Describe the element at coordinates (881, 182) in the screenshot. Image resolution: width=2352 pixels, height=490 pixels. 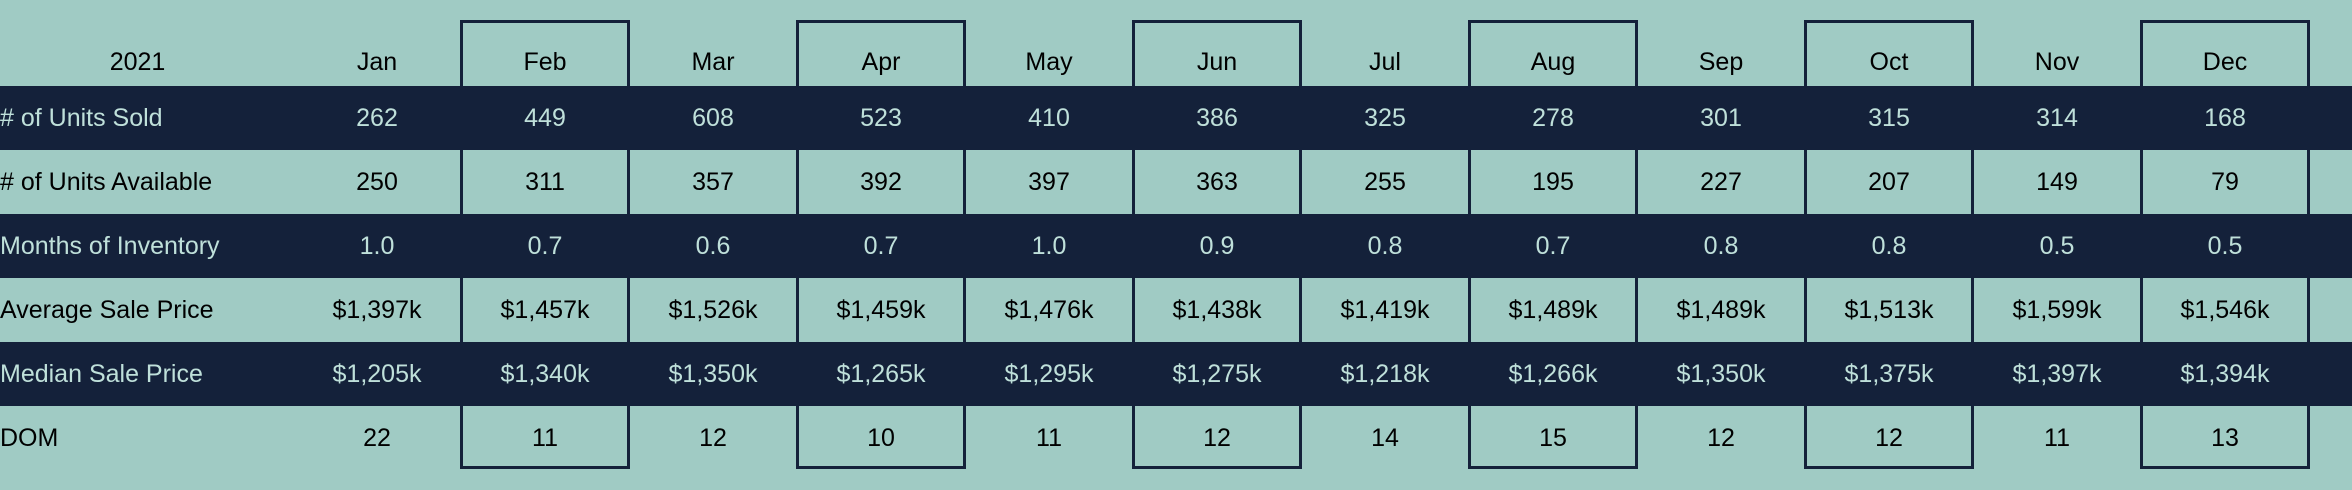
I see `table-cell: 392` at that location.